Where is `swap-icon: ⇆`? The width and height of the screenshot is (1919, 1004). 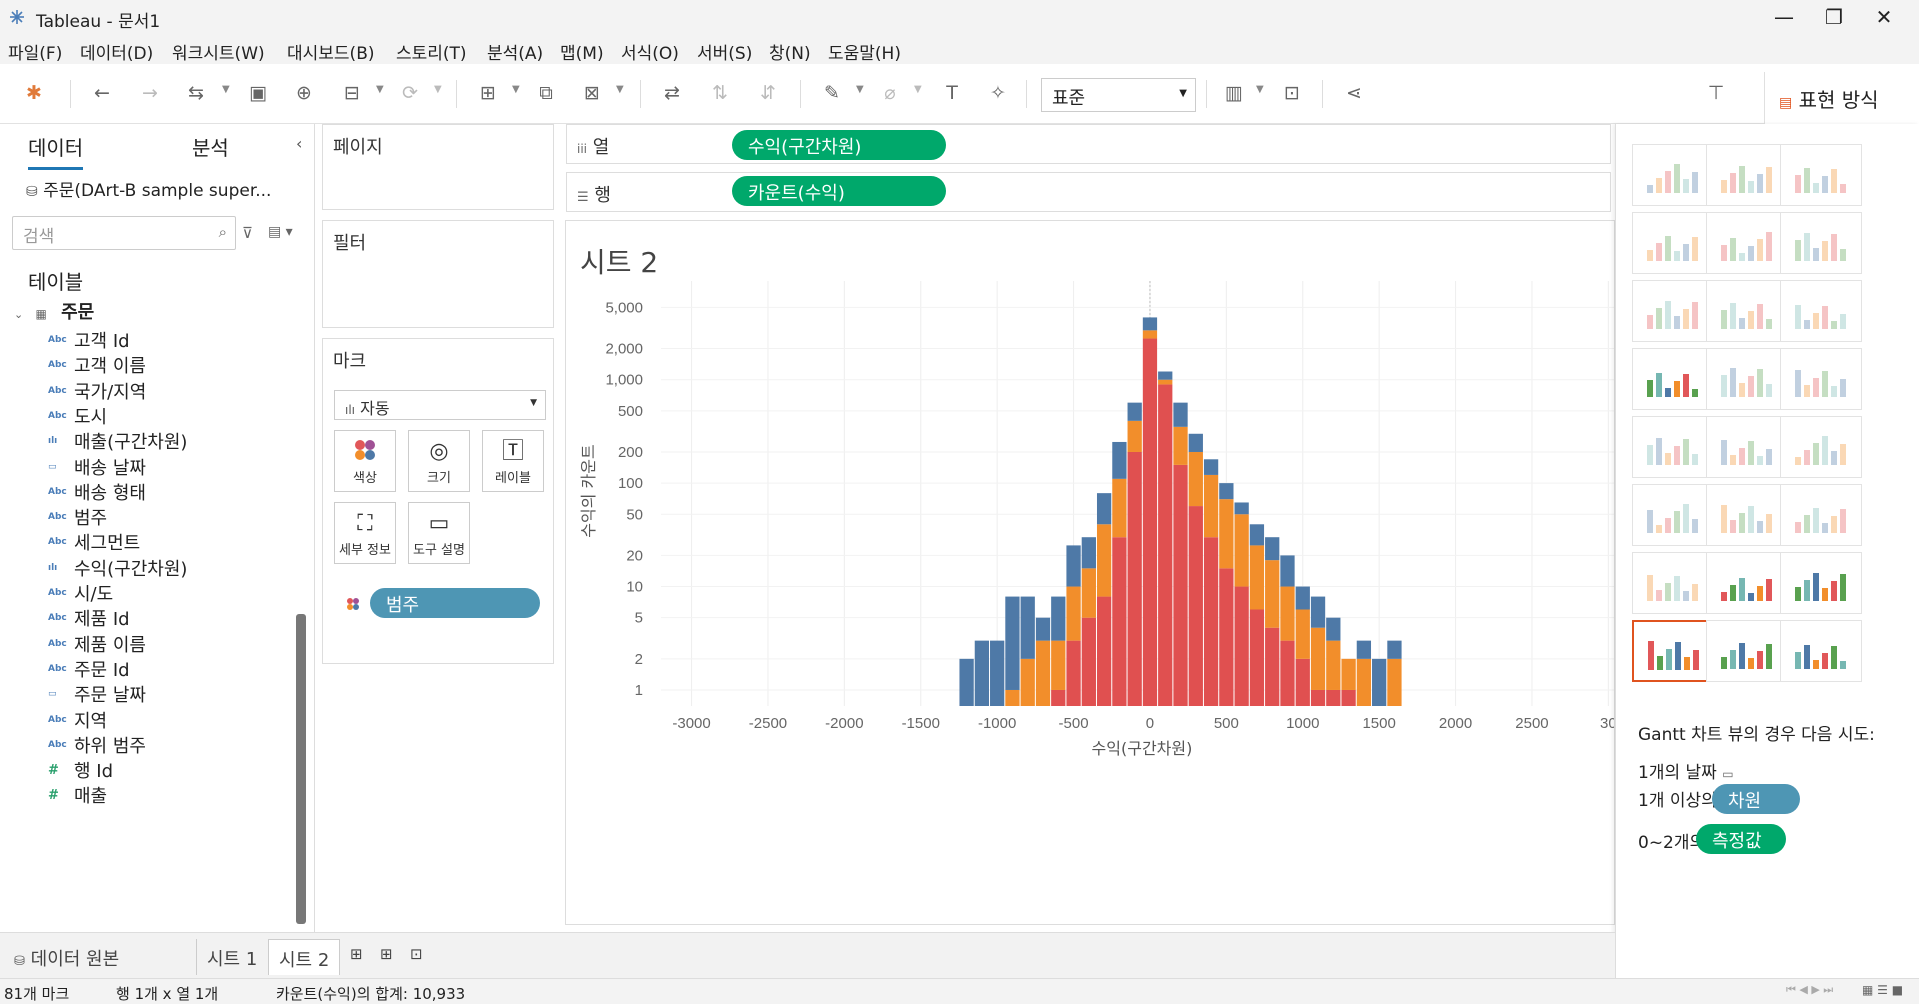
swap-icon: ⇆ is located at coordinates (196, 93).